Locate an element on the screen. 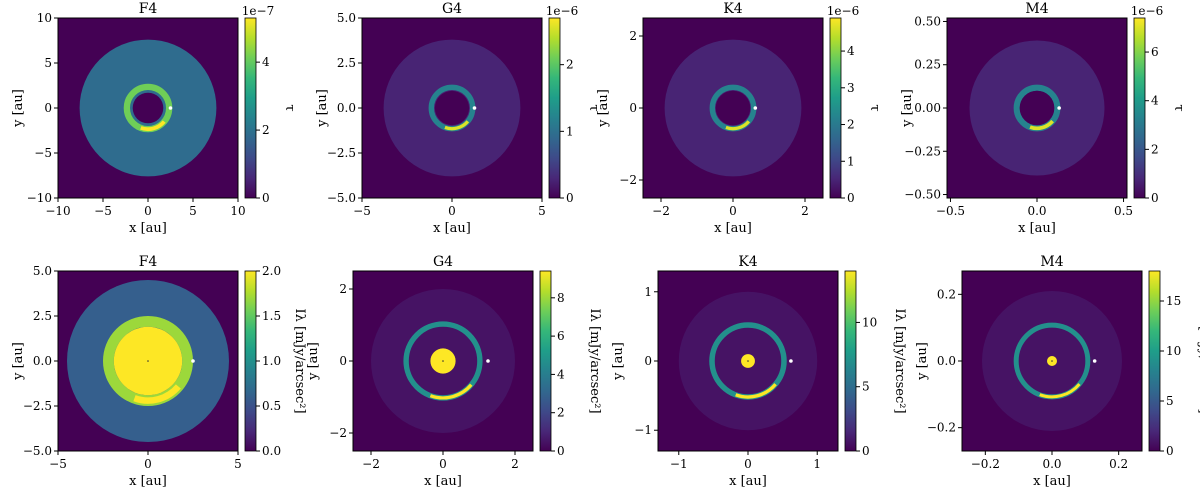 This screenshot has height=493, width=1200. y-tick-label: 2.5 is located at coordinates (346, 63).